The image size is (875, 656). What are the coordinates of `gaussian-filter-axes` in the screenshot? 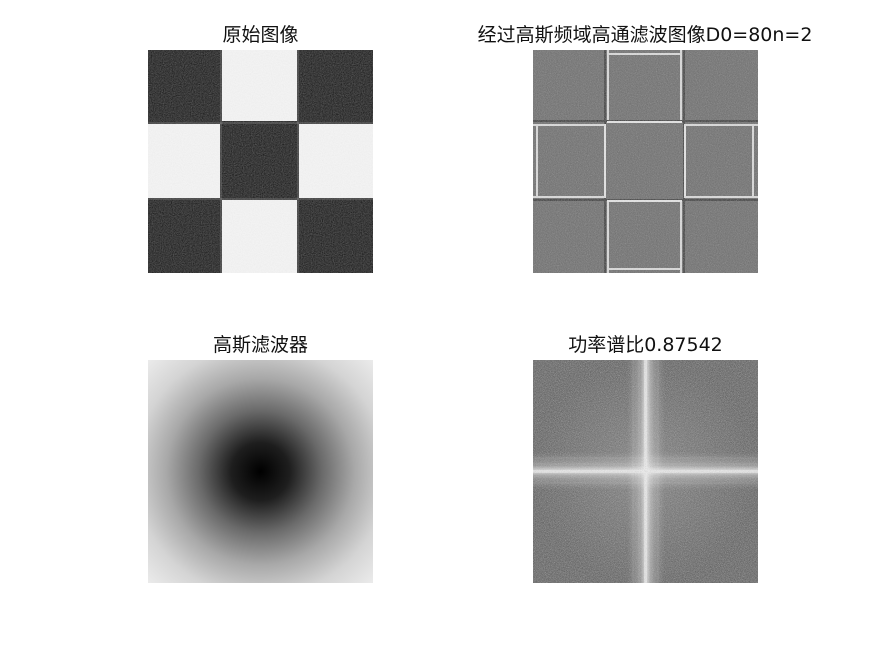 It's located at (260, 471).